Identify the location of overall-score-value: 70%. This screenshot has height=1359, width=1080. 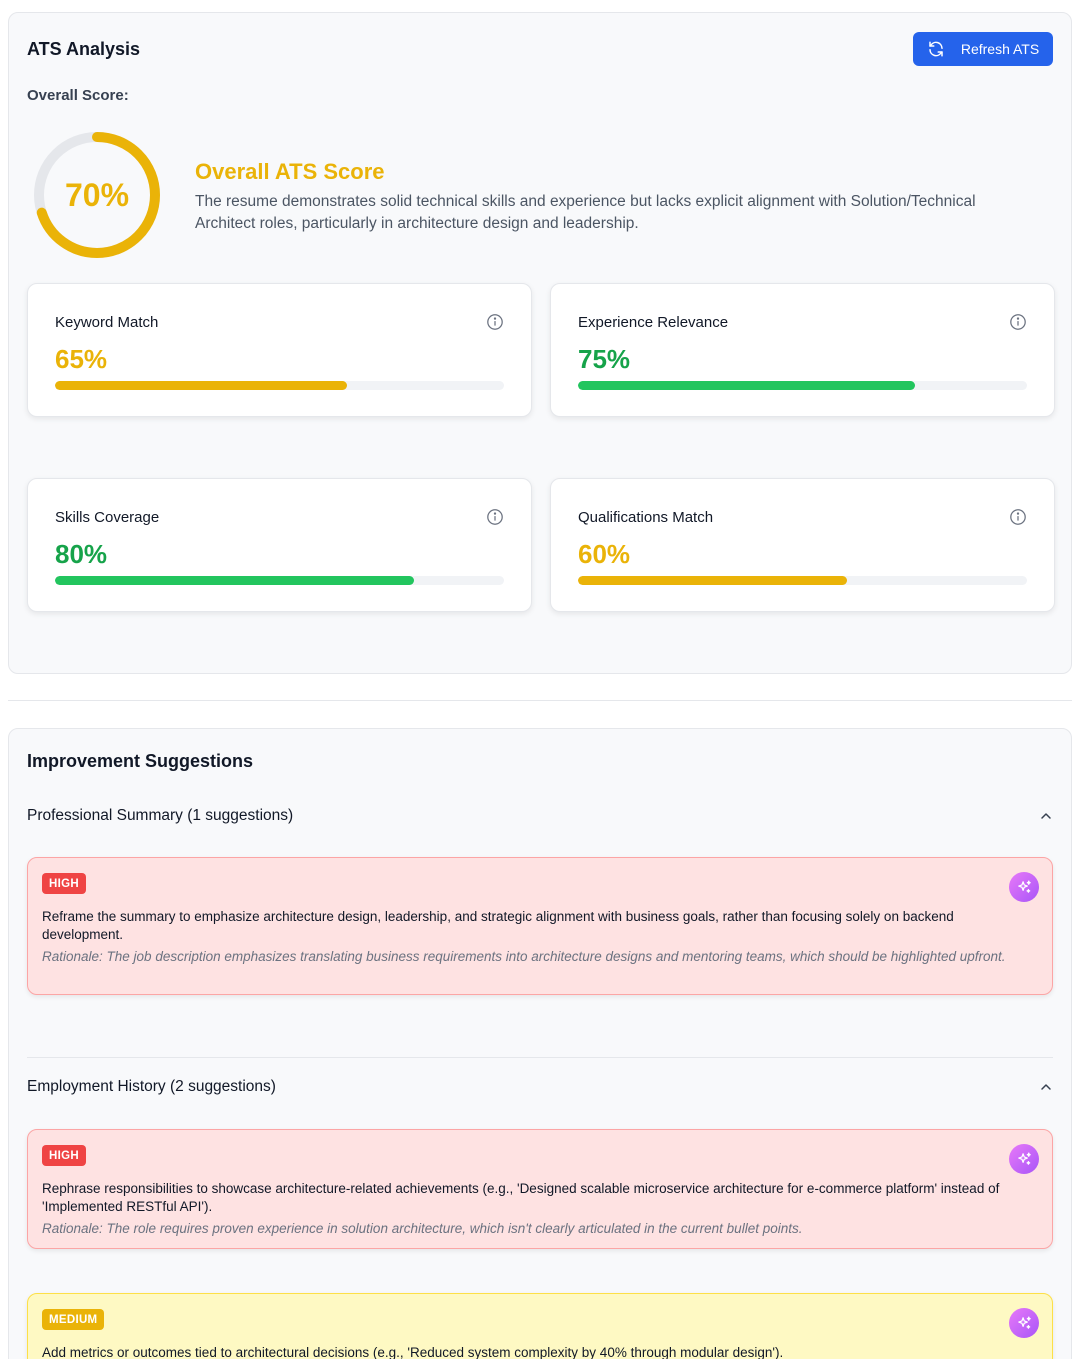
(97, 194).